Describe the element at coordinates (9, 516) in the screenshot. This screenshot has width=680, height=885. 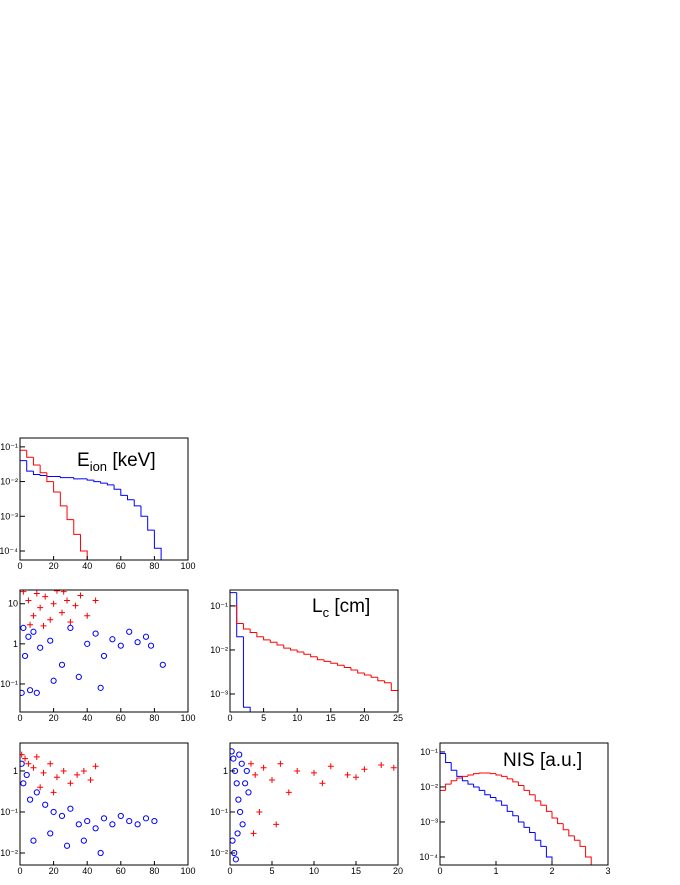
I see `y-tick-label: 10⁻³` at that location.